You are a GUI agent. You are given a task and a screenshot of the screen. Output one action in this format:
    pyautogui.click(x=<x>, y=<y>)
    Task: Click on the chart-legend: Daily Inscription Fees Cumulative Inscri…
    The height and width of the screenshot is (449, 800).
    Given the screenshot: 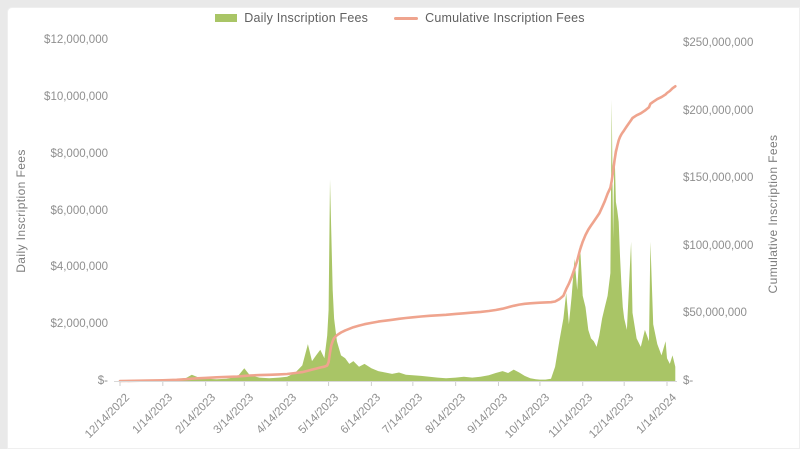 What is the action you would take?
    pyautogui.click(x=400, y=18)
    